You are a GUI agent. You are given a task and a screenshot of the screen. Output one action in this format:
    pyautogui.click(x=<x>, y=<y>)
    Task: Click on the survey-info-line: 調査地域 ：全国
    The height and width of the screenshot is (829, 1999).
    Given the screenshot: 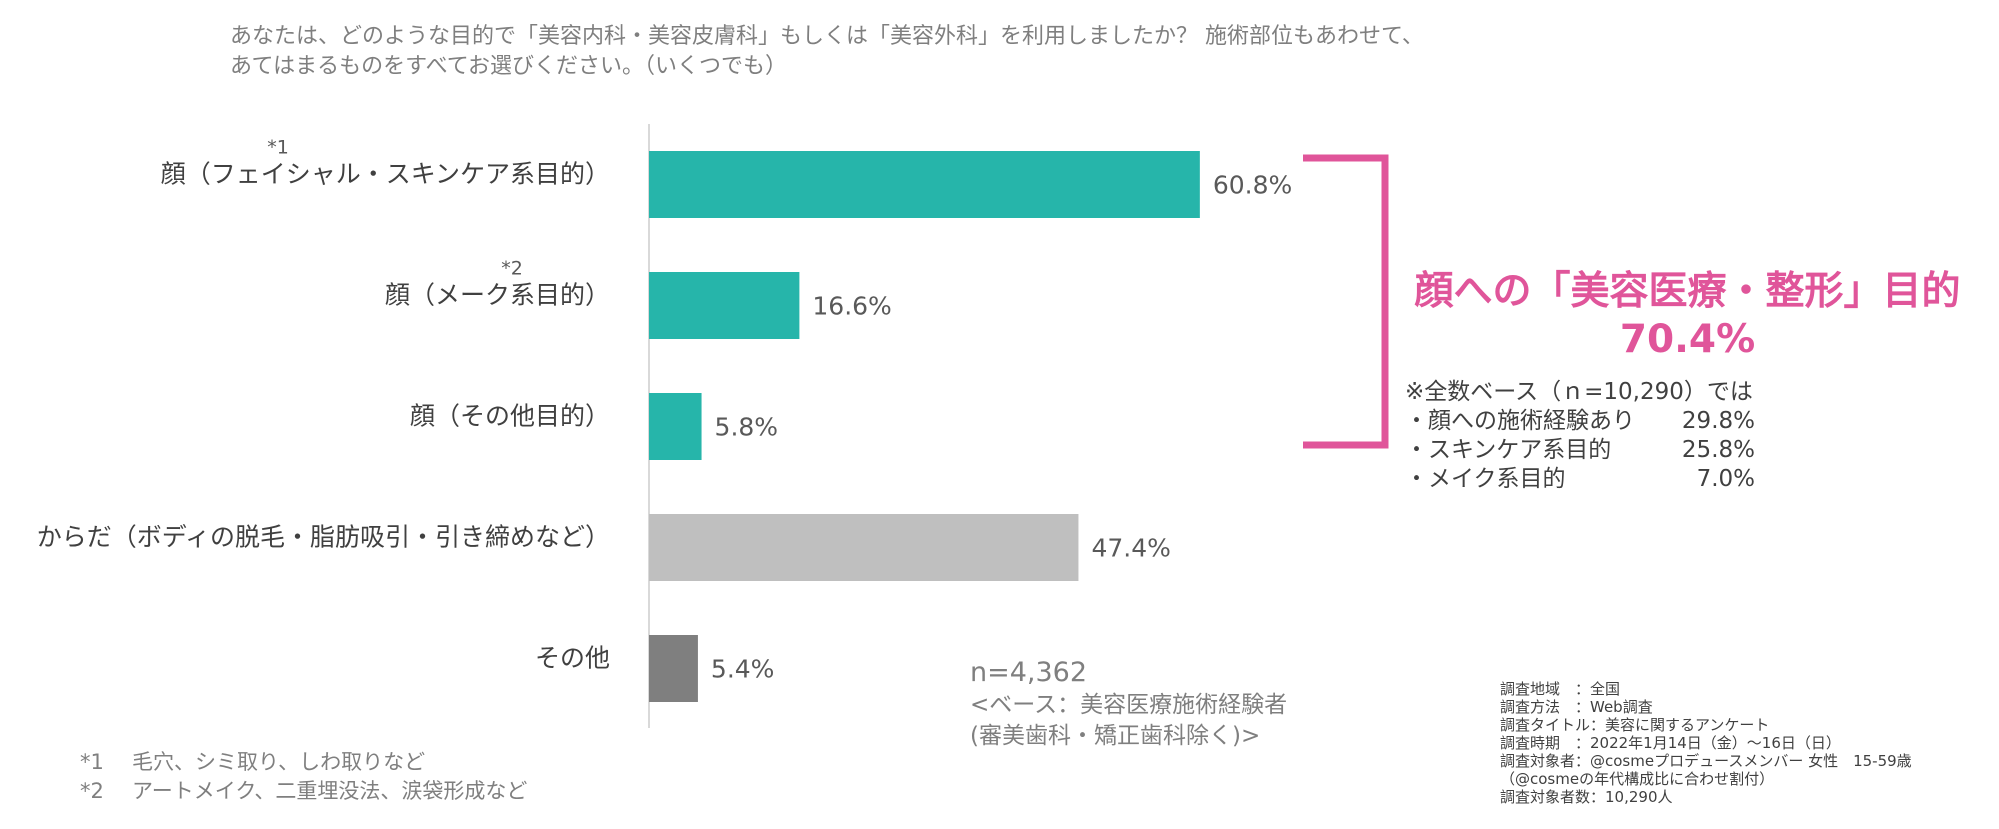 What is the action you would take?
    pyautogui.click(x=1560, y=689)
    